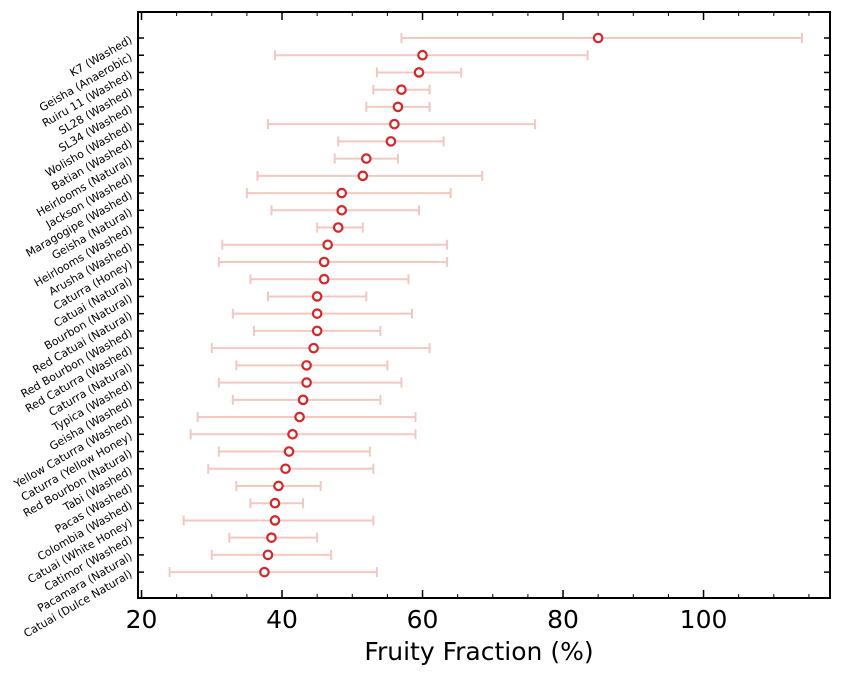 This screenshot has width=850, height=680. I want to click on x-tick-label: 100, so click(704, 619).